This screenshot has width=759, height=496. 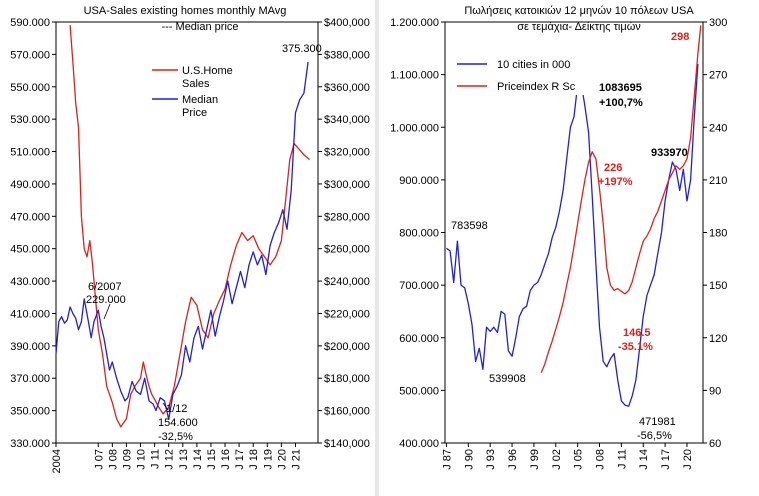 What do you see at coordinates (30, 185) in the screenshot?
I see `y-tick-label-left: 490.000` at bounding box center [30, 185].